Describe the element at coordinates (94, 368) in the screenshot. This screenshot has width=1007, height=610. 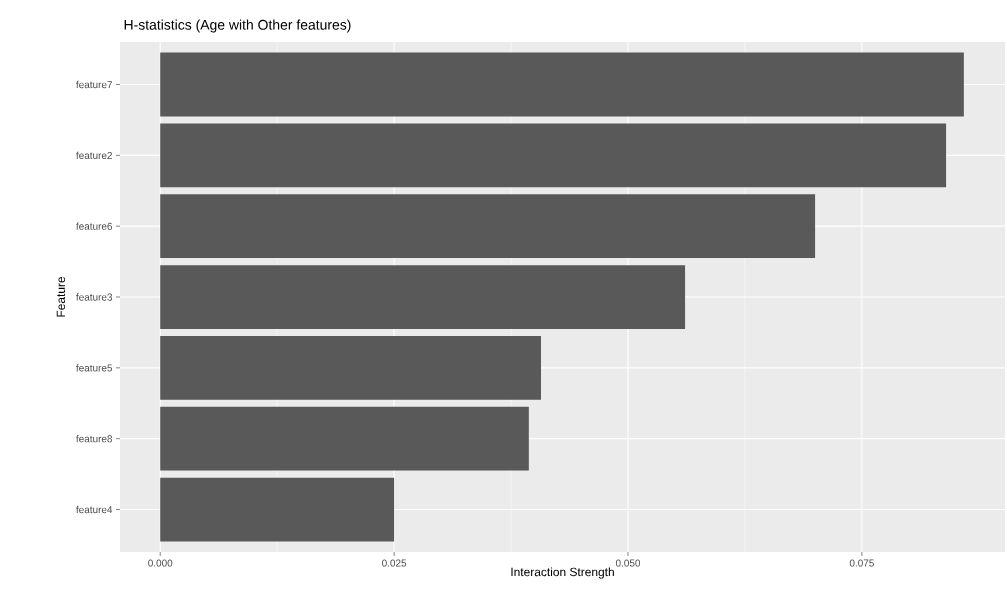
I see `y-tick-label: feature5` at that location.